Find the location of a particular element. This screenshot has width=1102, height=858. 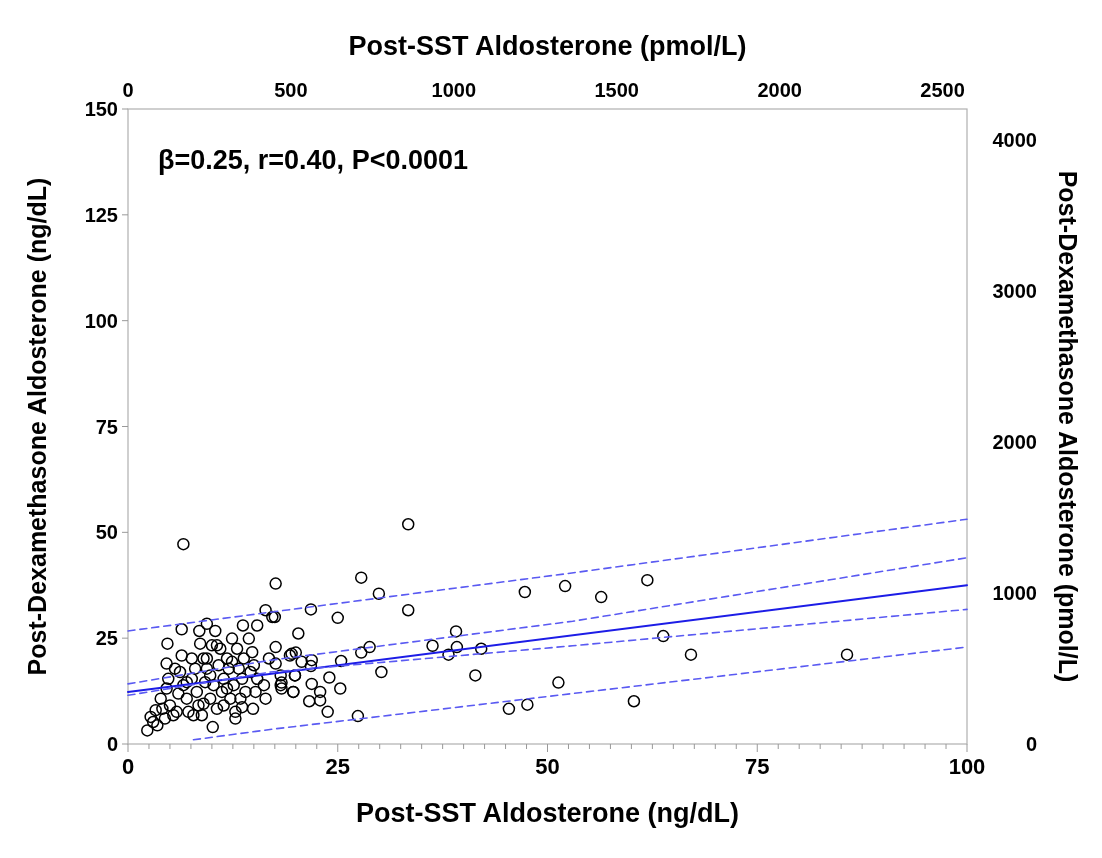

x-tick-label: 0 is located at coordinates (128, 766).